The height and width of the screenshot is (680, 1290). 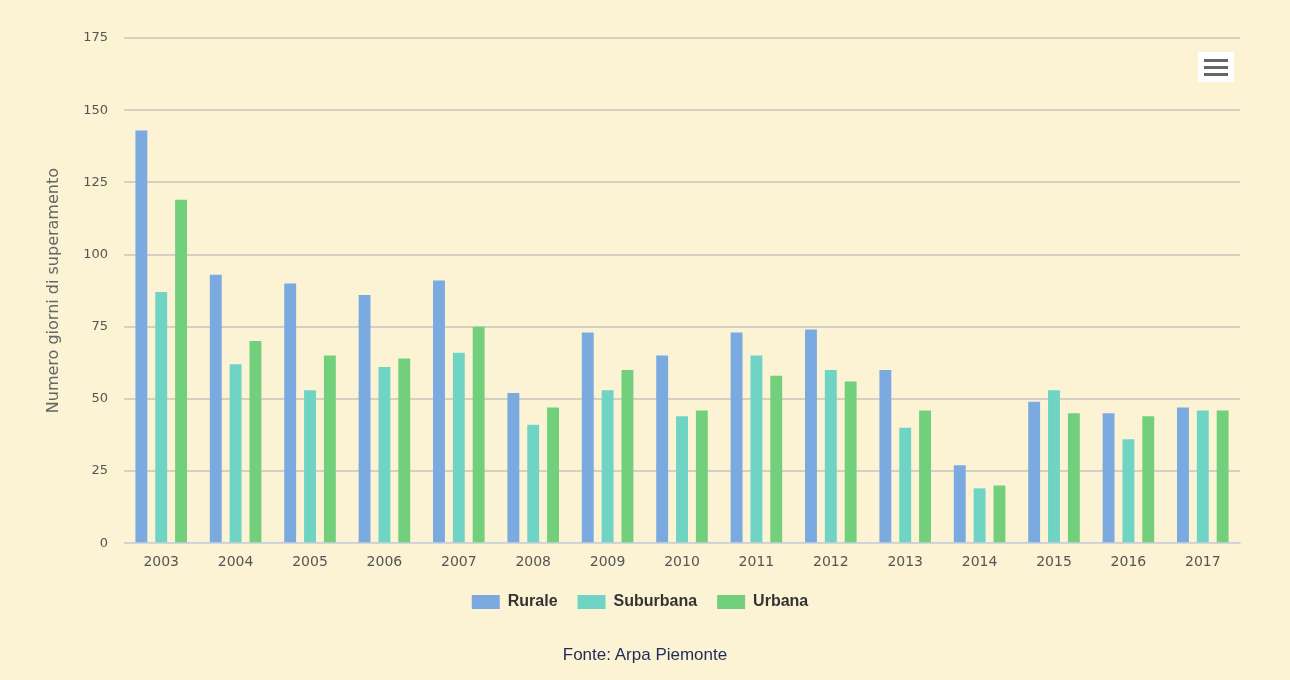 I want to click on x-tick-label: 2004, so click(x=235, y=561).